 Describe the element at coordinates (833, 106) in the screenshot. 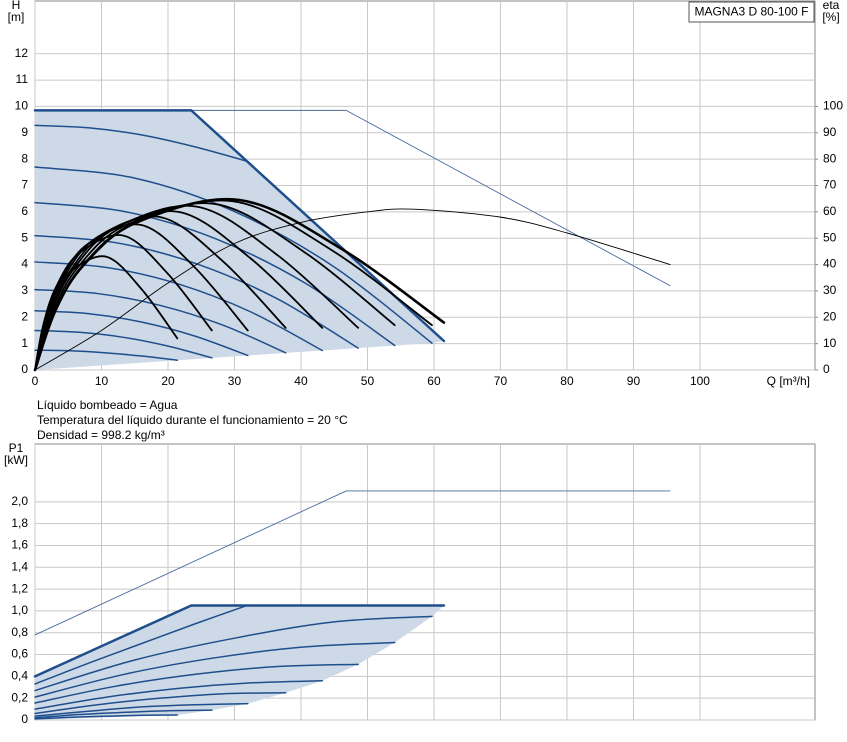

I see `y2-tick-label: 100` at that location.